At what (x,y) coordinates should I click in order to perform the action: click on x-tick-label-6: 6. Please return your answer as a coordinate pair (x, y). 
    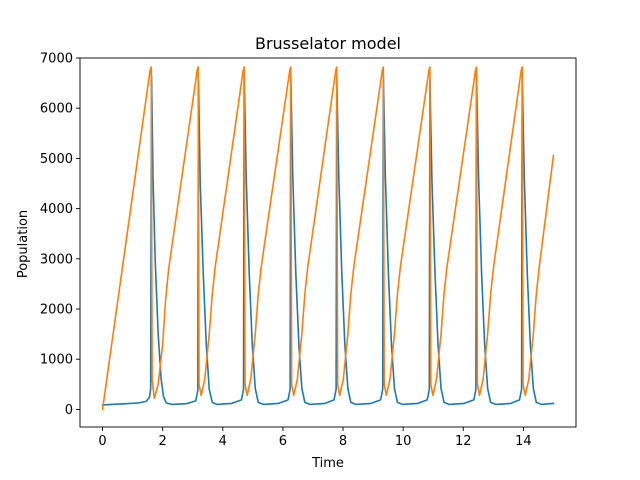
    Looking at the image, I should click on (283, 441).